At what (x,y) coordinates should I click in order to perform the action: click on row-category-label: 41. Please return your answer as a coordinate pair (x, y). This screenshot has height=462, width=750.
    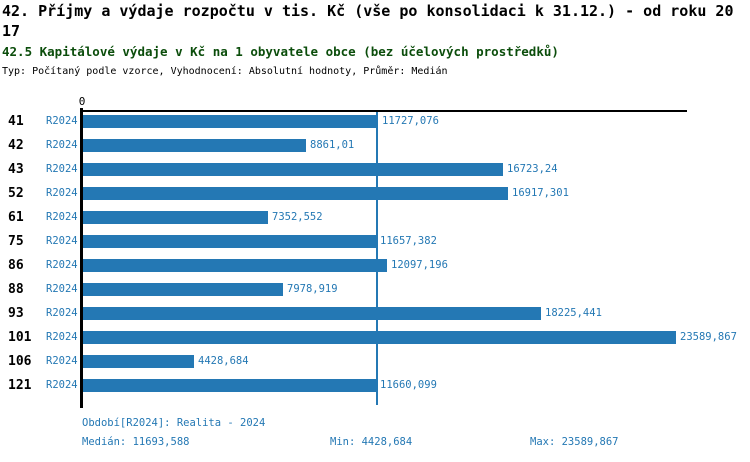
    Looking at the image, I should click on (16, 121).